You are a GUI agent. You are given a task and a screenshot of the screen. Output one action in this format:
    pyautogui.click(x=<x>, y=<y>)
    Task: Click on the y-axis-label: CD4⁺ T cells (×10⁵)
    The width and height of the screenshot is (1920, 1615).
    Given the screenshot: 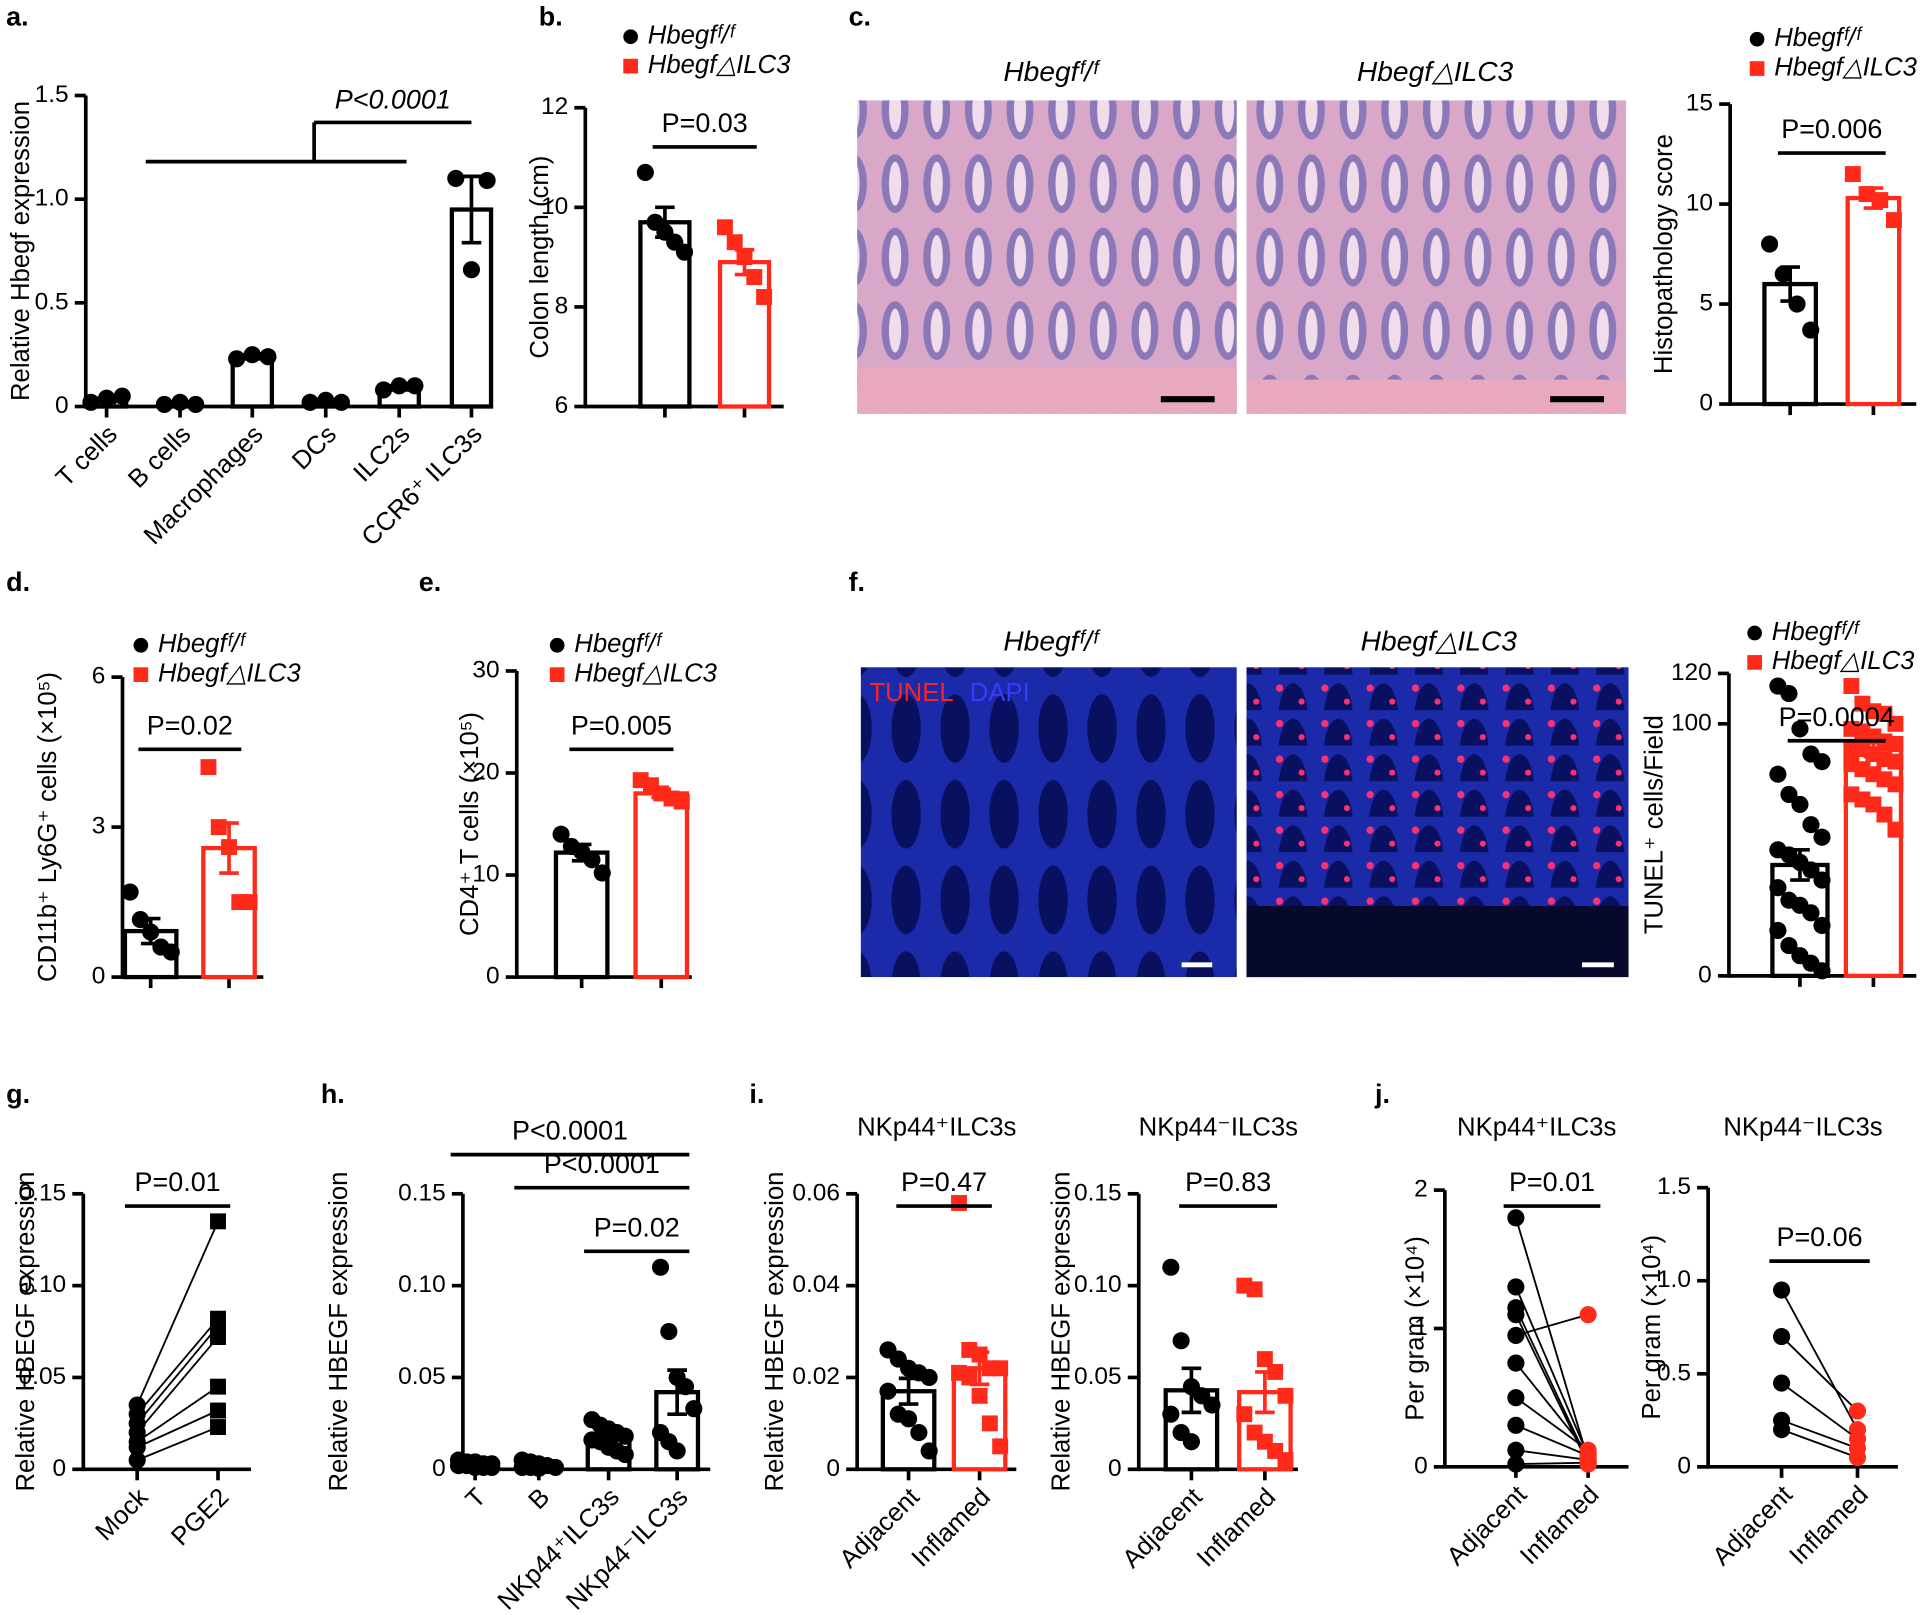 What is the action you would take?
    pyautogui.click(x=470, y=824)
    